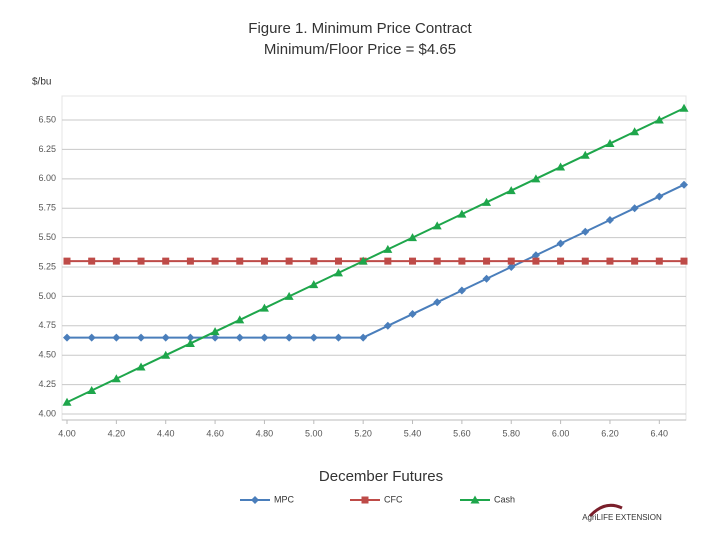 Image resolution: width=720 pixels, height=540 pixels. What do you see at coordinates (47, 119) in the screenshot?
I see `y-tick-label: 6.50` at bounding box center [47, 119].